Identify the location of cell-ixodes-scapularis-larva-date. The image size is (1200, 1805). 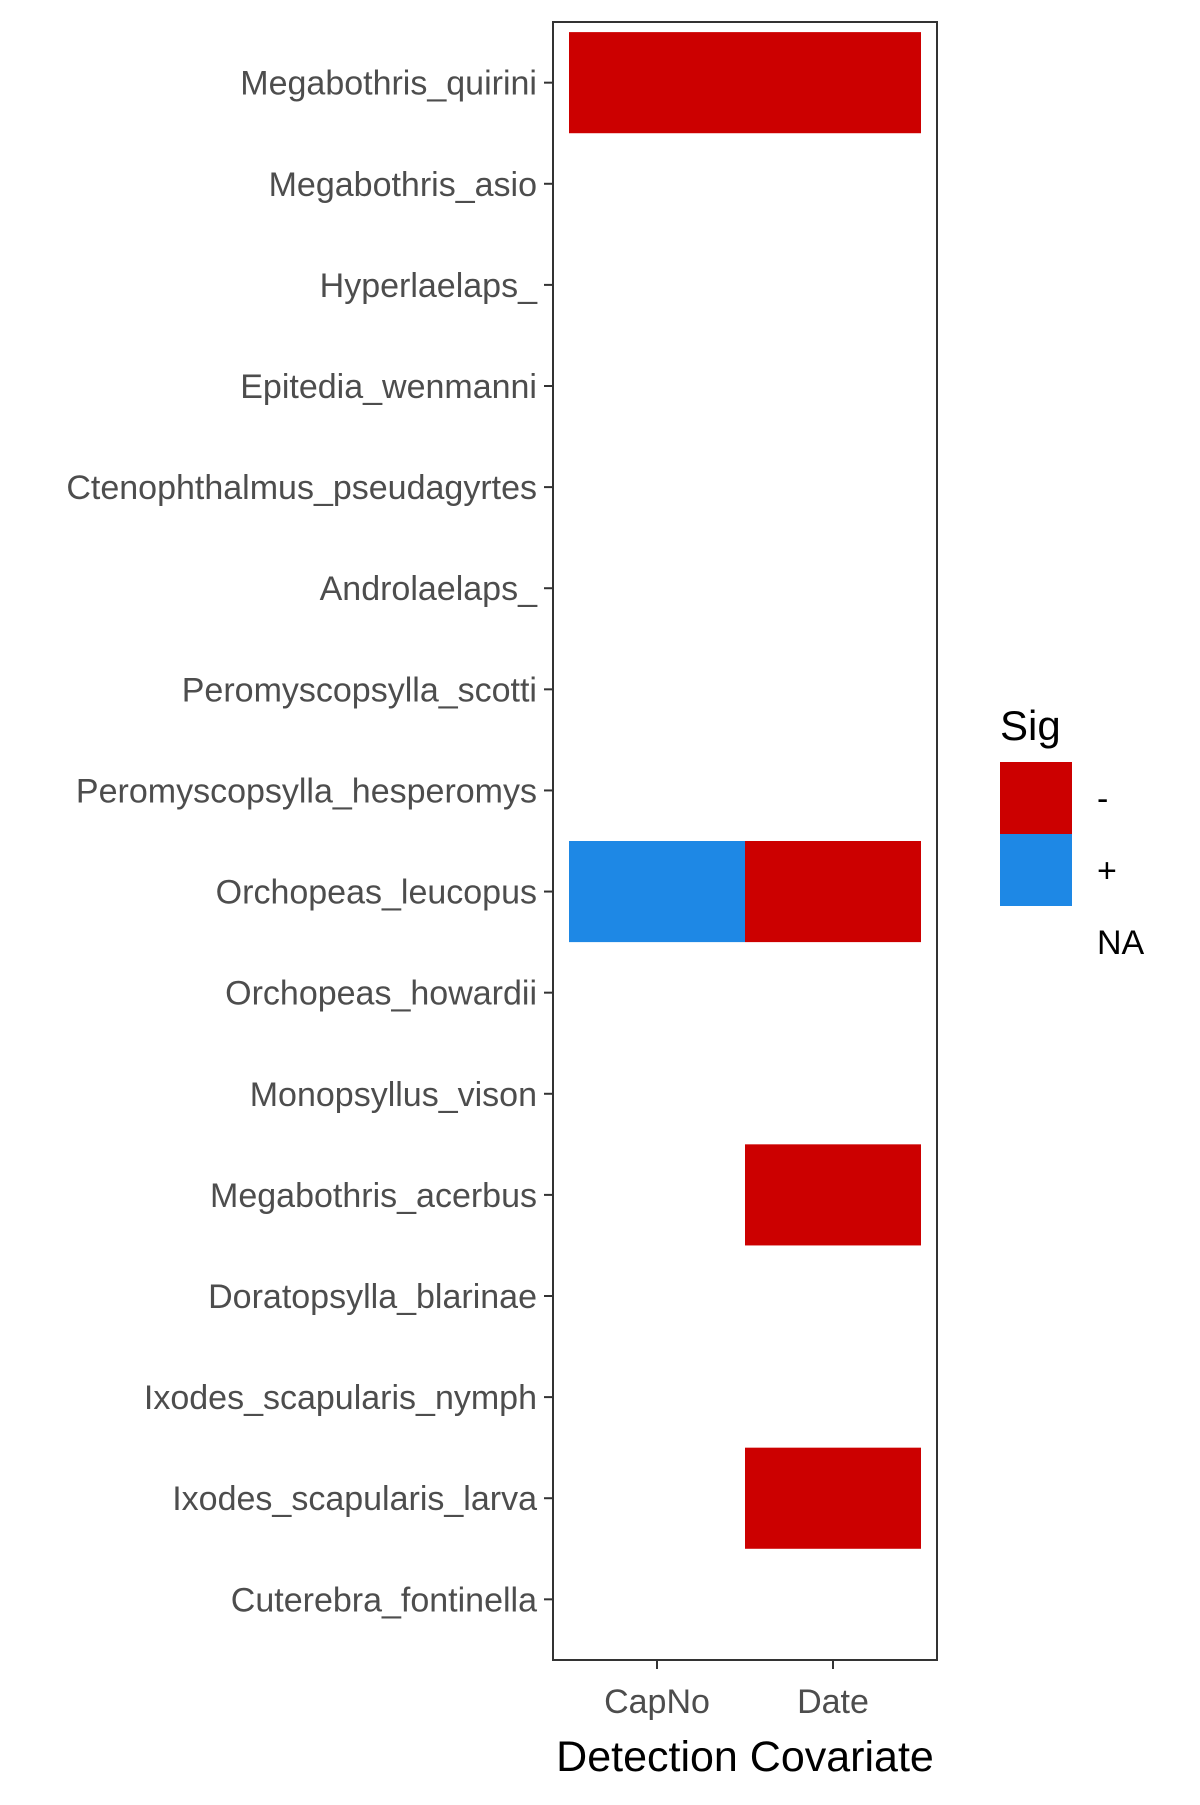
(833, 1498).